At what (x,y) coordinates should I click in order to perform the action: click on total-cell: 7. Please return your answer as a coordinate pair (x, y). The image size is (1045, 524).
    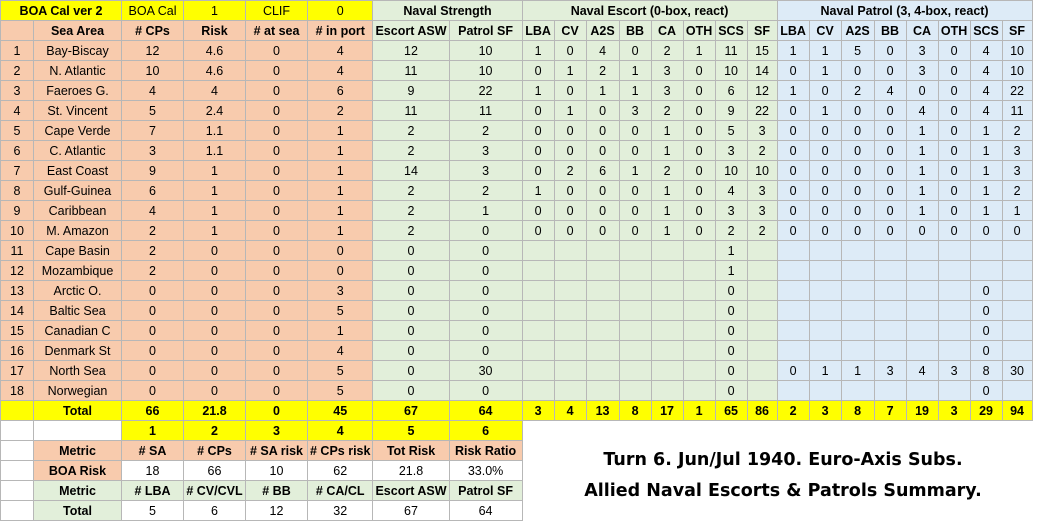
    Looking at the image, I should click on (890, 410).